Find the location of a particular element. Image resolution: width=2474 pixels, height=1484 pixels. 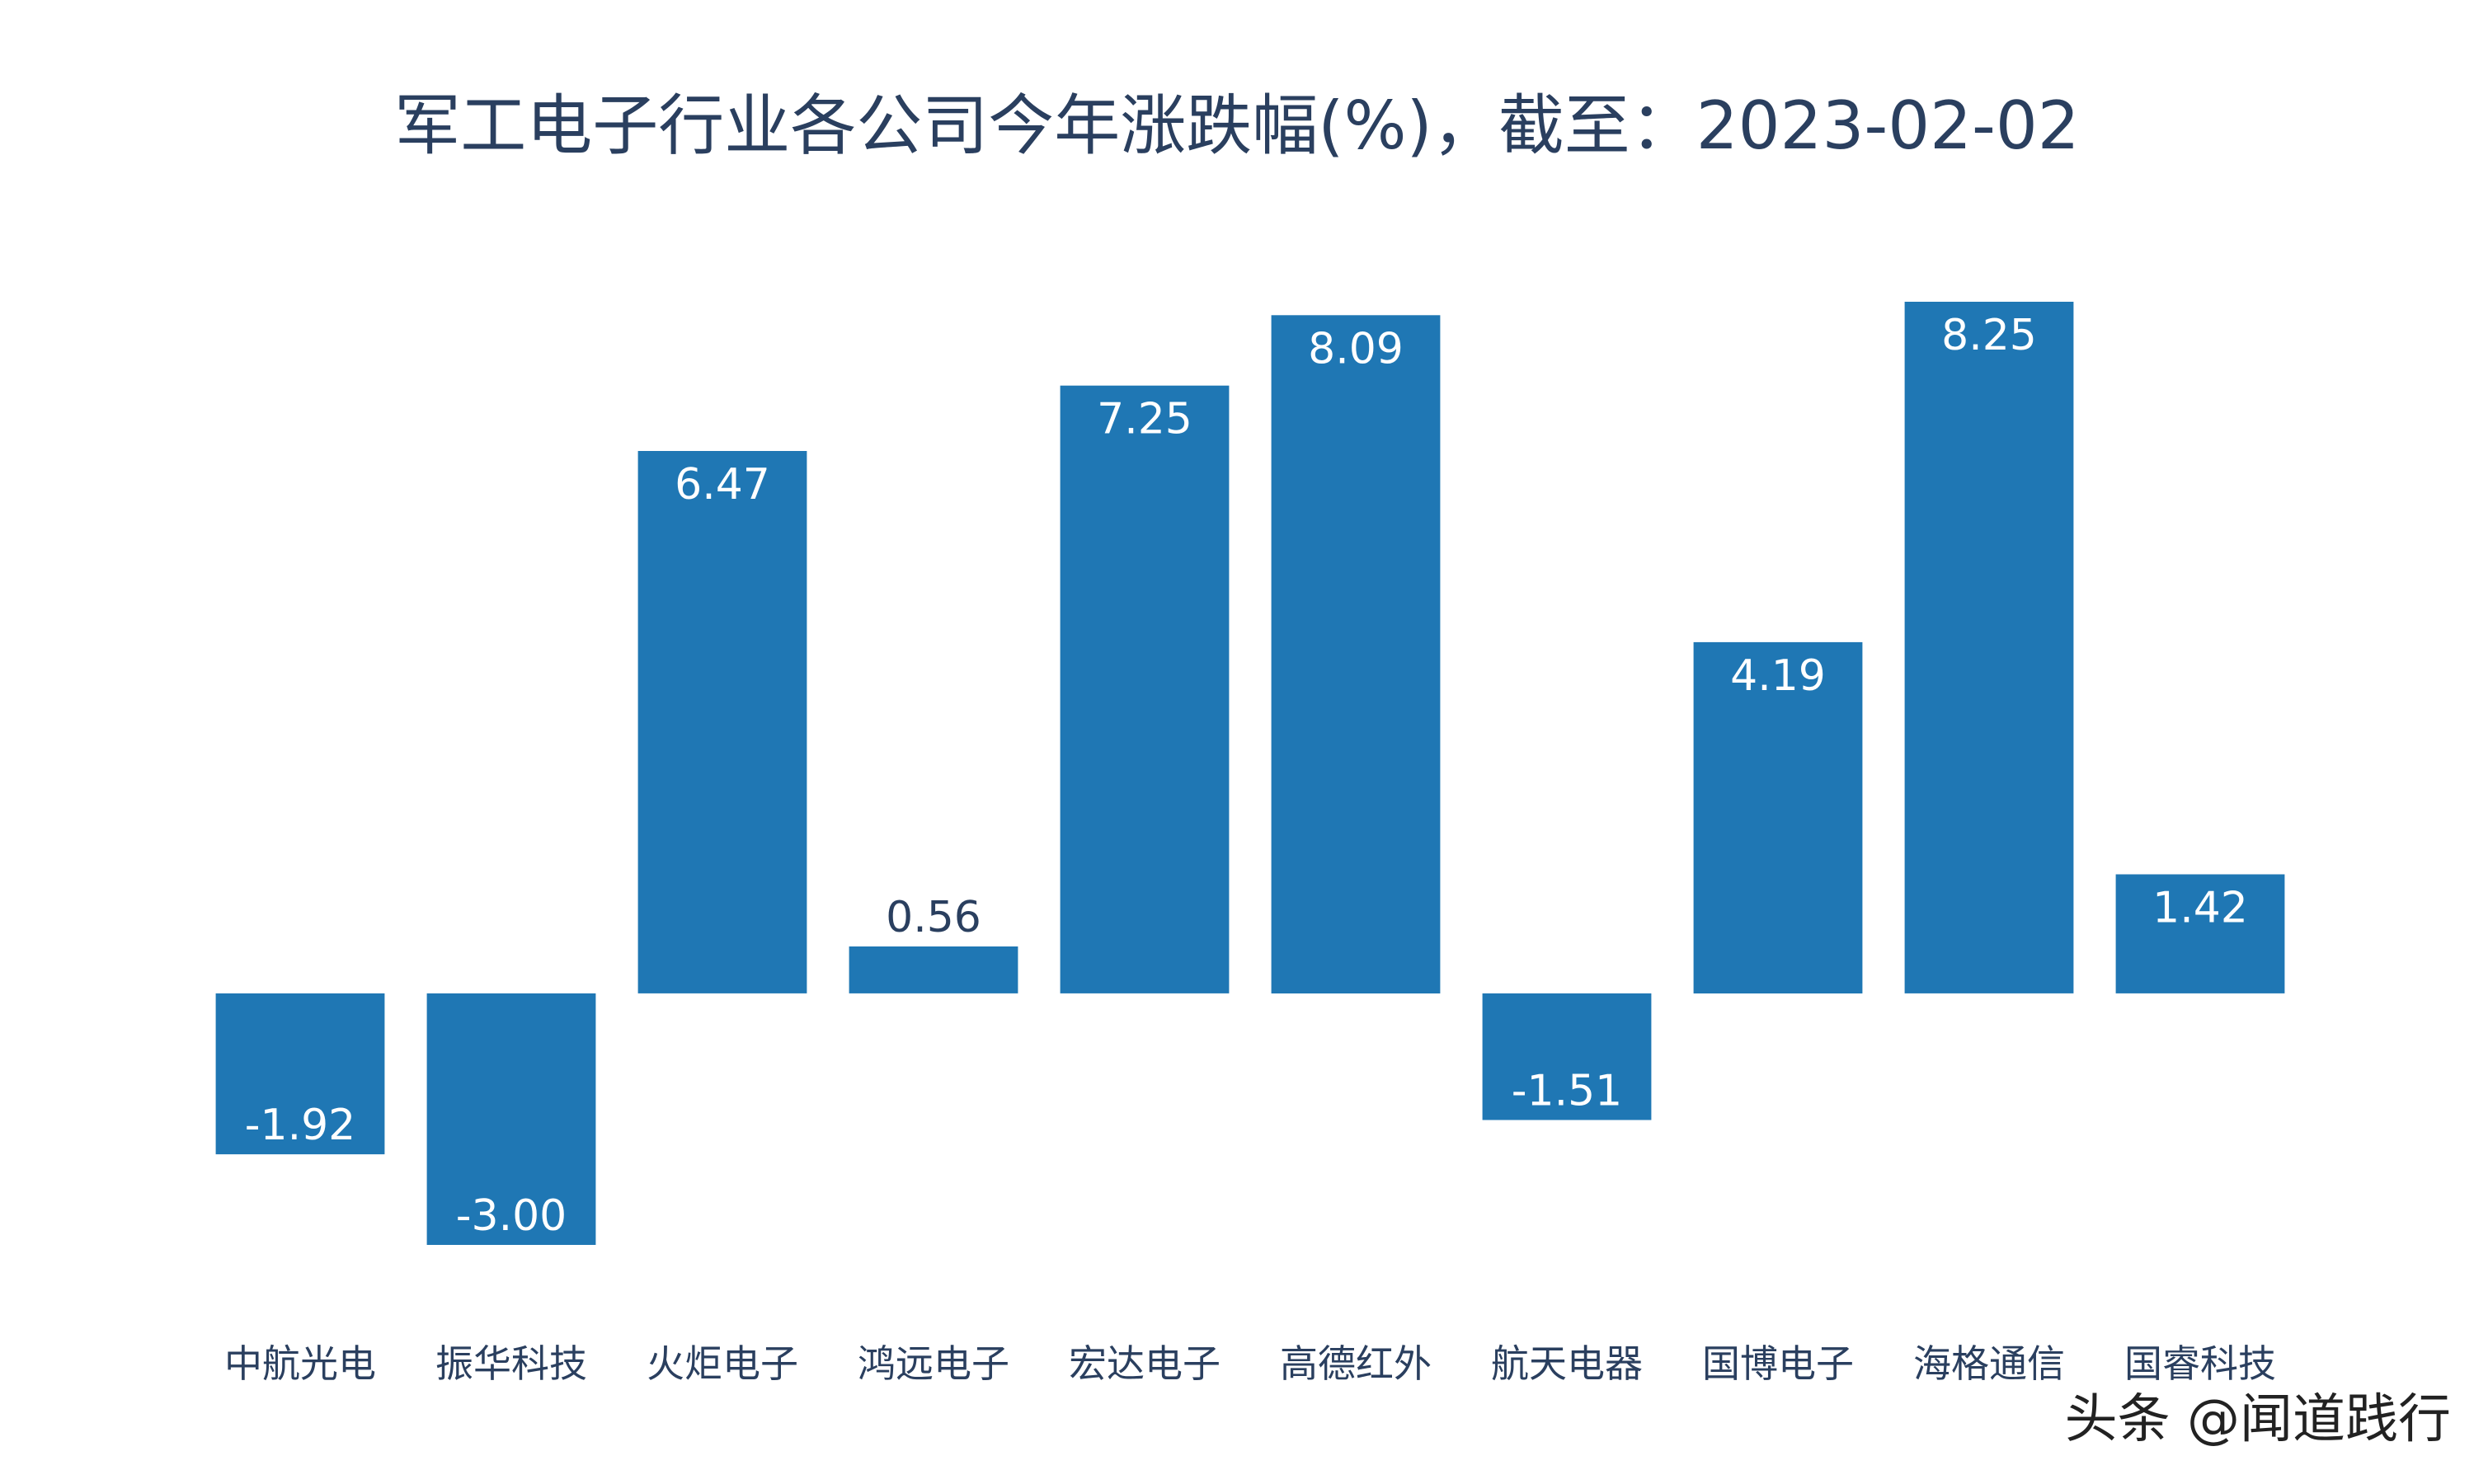

bar-value-label: 1.42 is located at coordinates (2200, 909).